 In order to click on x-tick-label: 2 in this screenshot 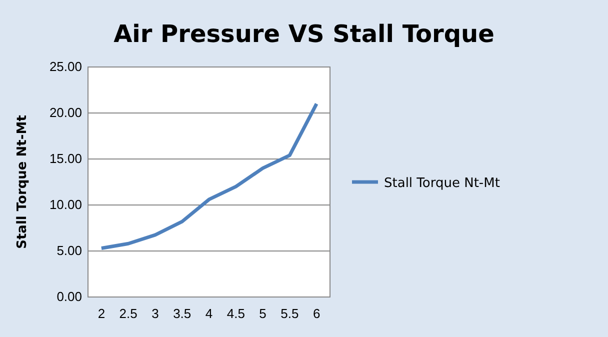, I will do `click(102, 314)`.